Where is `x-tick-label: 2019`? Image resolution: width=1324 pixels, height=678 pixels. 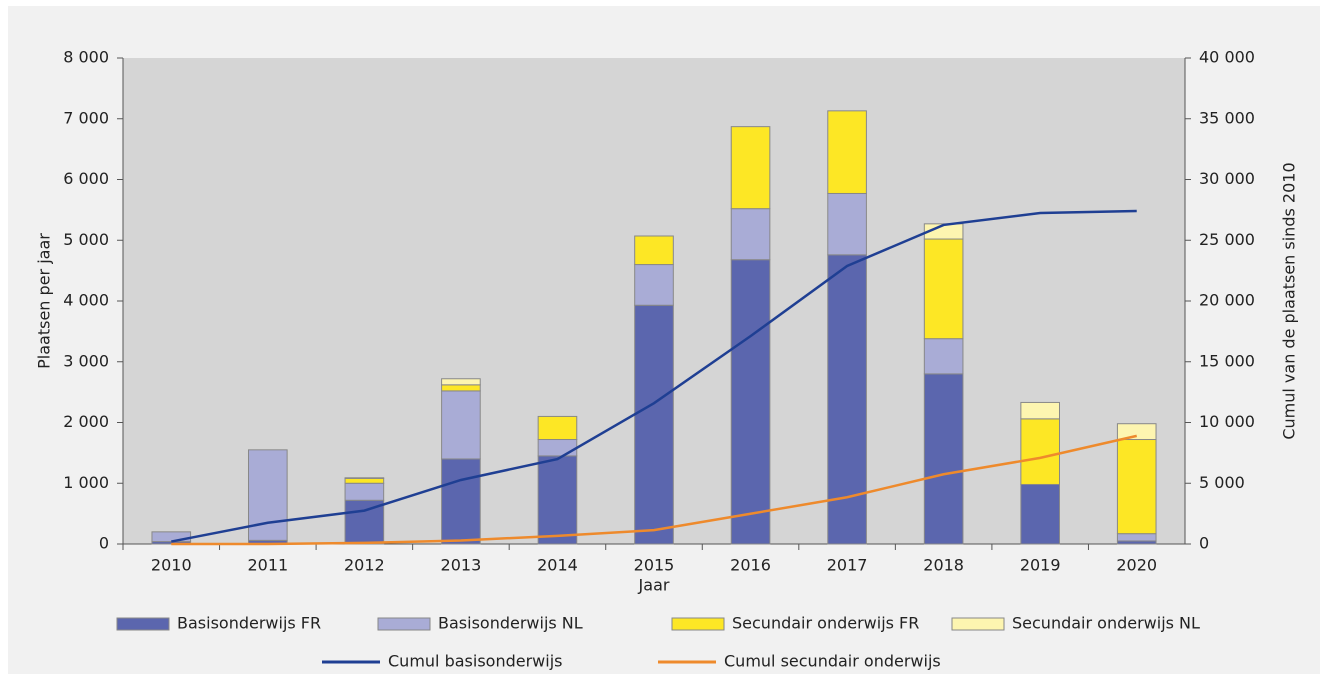 x-tick-label: 2019 is located at coordinates (1040, 565).